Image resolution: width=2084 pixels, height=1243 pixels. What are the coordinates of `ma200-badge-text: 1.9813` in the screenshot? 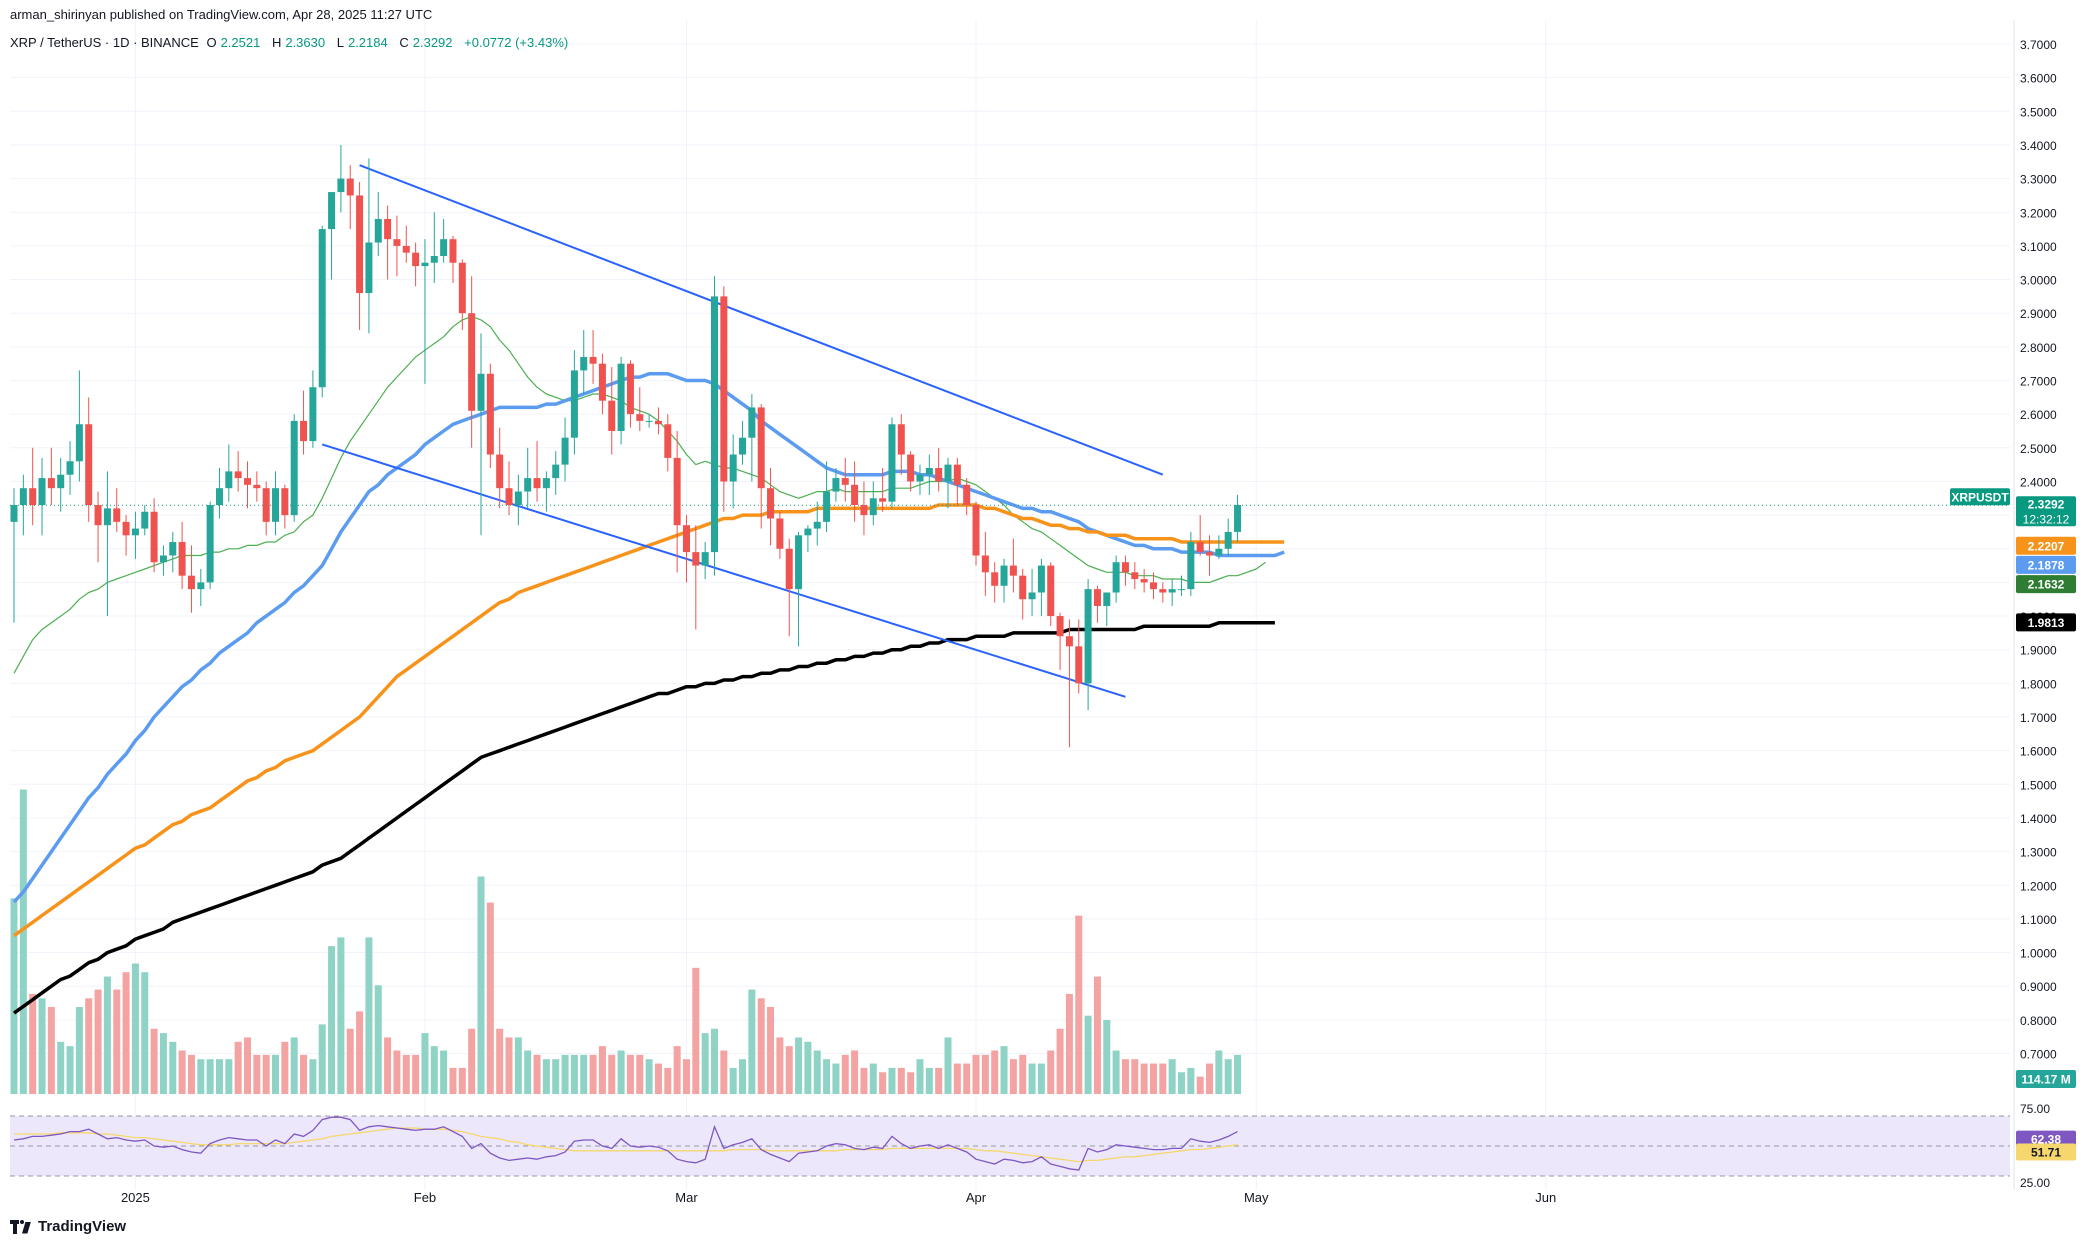 It's located at (2046, 623).